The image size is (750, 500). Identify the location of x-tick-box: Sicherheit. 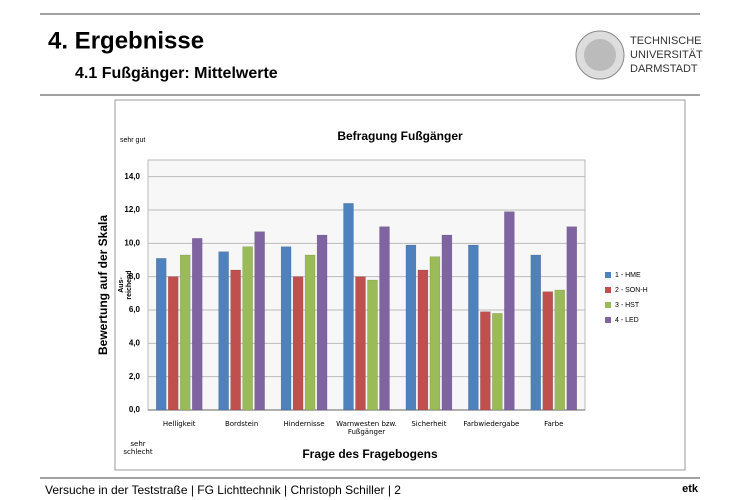
(429, 424).